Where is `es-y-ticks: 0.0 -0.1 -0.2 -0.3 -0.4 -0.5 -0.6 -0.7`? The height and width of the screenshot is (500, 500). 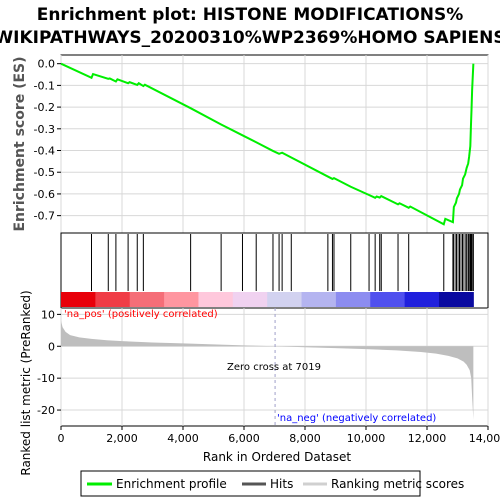
es-y-ticks: 0.0 -0.1 -0.2 -0.3 -0.4 -0.5 -0.6 -0.7 is located at coordinates (47, 140).